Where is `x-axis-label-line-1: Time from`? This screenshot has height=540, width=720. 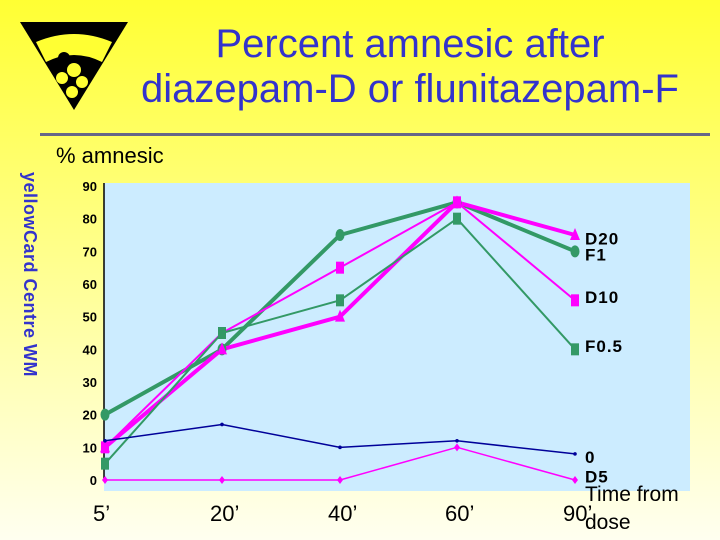 x-axis-label-line-1: Time from is located at coordinates (632, 494).